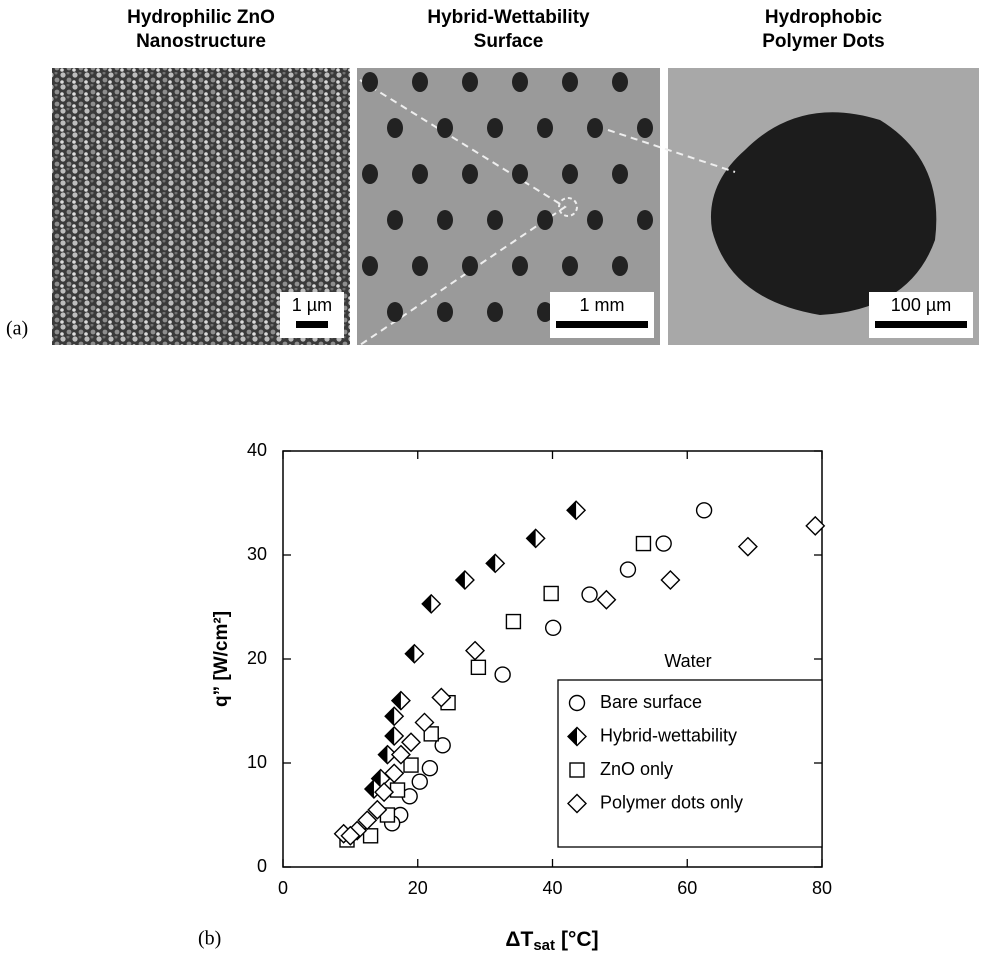  Describe the element at coordinates (221, 659) in the screenshot. I see `y-axis-label: q” [W/cm²]` at that location.